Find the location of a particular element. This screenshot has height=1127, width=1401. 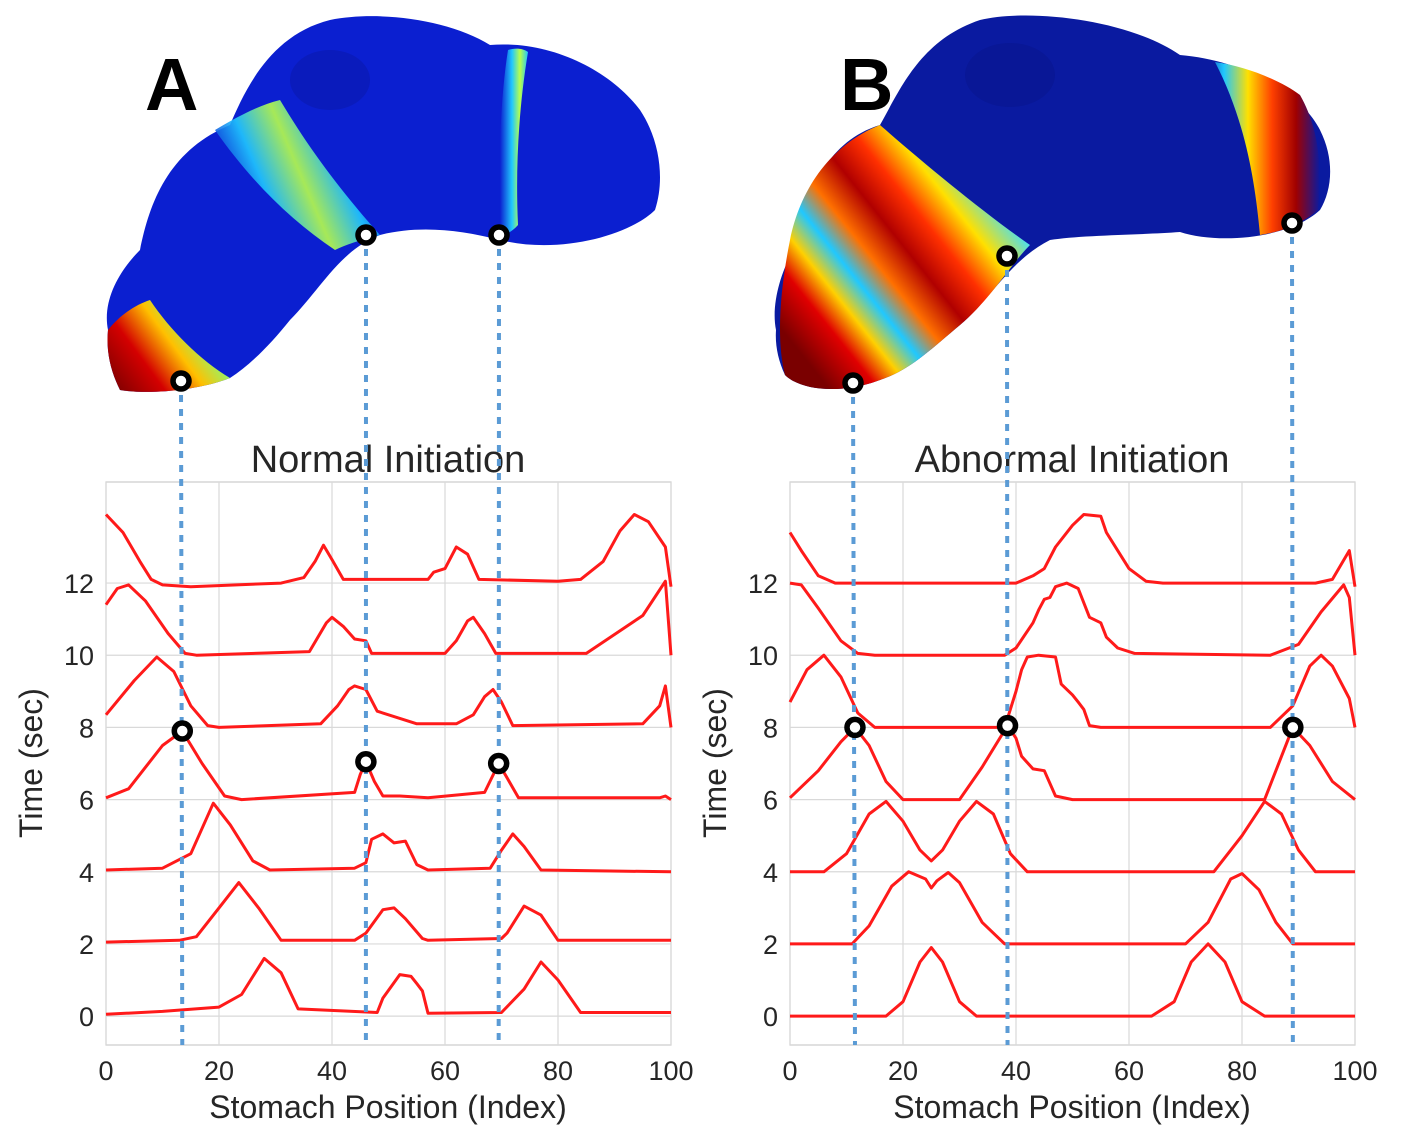

stomach-wave-band-a3 is located at coordinates (513, 142).